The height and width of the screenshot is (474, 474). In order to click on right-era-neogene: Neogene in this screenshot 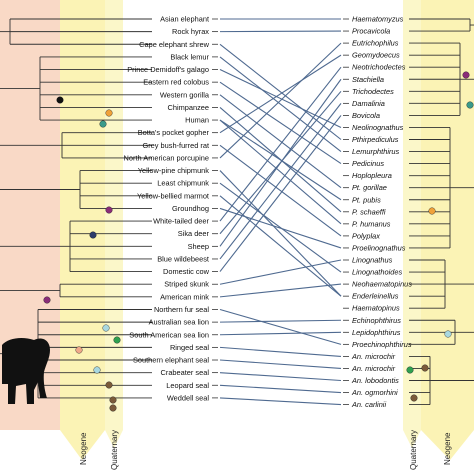, I will do `click(447, 448)`.